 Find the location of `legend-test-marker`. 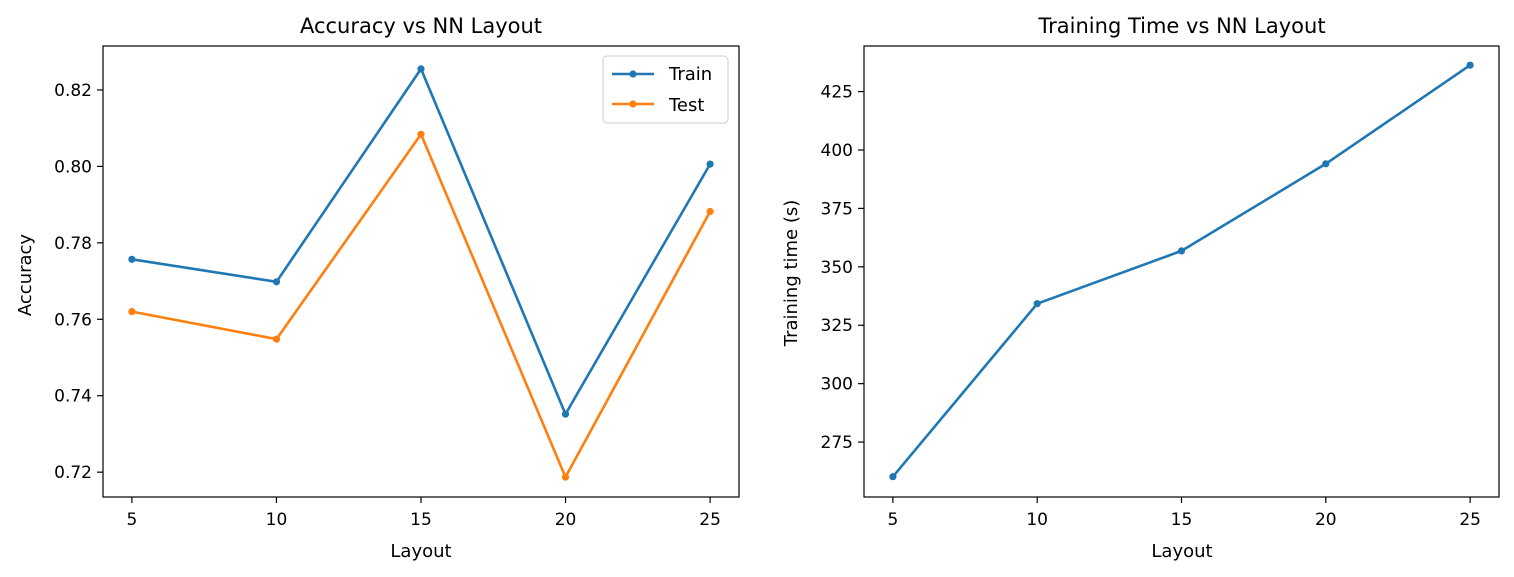

legend-test-marker is located at coordinates (633, 104).